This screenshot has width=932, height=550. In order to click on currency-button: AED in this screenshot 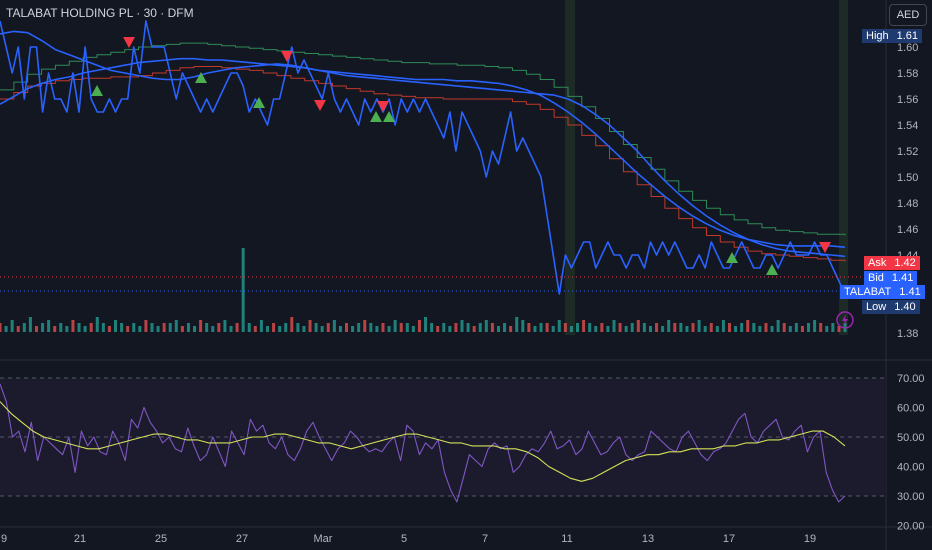, I will do `click(908, 15)`.